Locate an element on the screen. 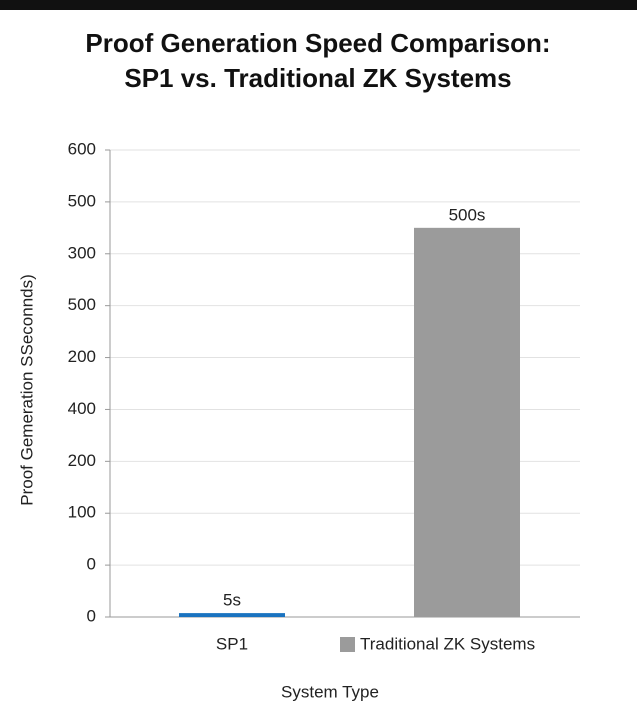 The image size is (637, 717). y-tick-label: 600 is located at coordinates (82, 148).